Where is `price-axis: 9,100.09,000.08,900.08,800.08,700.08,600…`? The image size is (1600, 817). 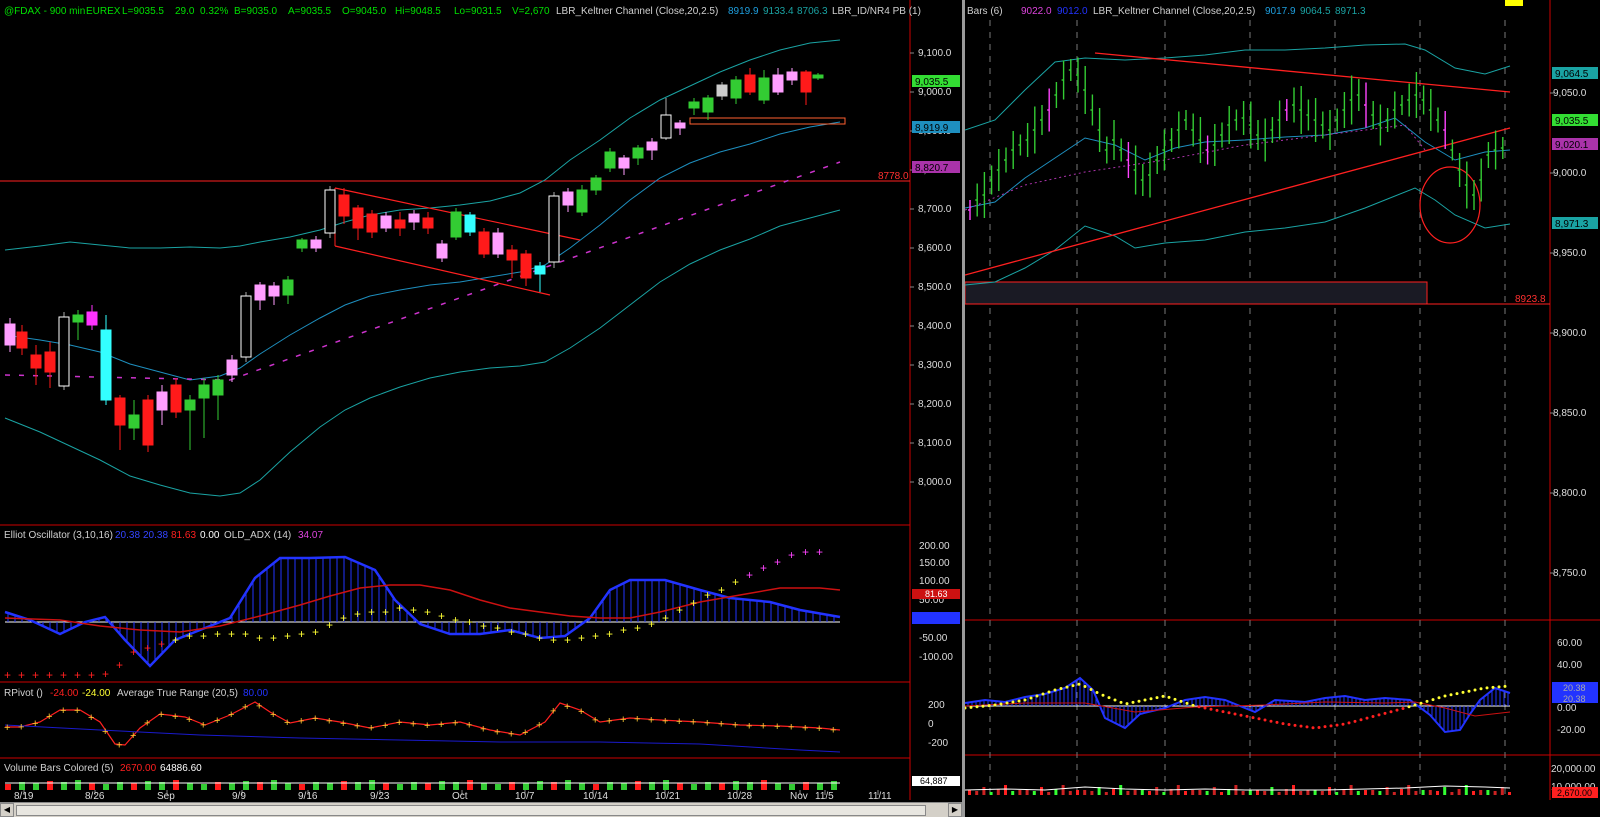
price-axis: 9,100.09,000.08,900.08,800.08,700.08,600… is located at coordinates (931, 268).